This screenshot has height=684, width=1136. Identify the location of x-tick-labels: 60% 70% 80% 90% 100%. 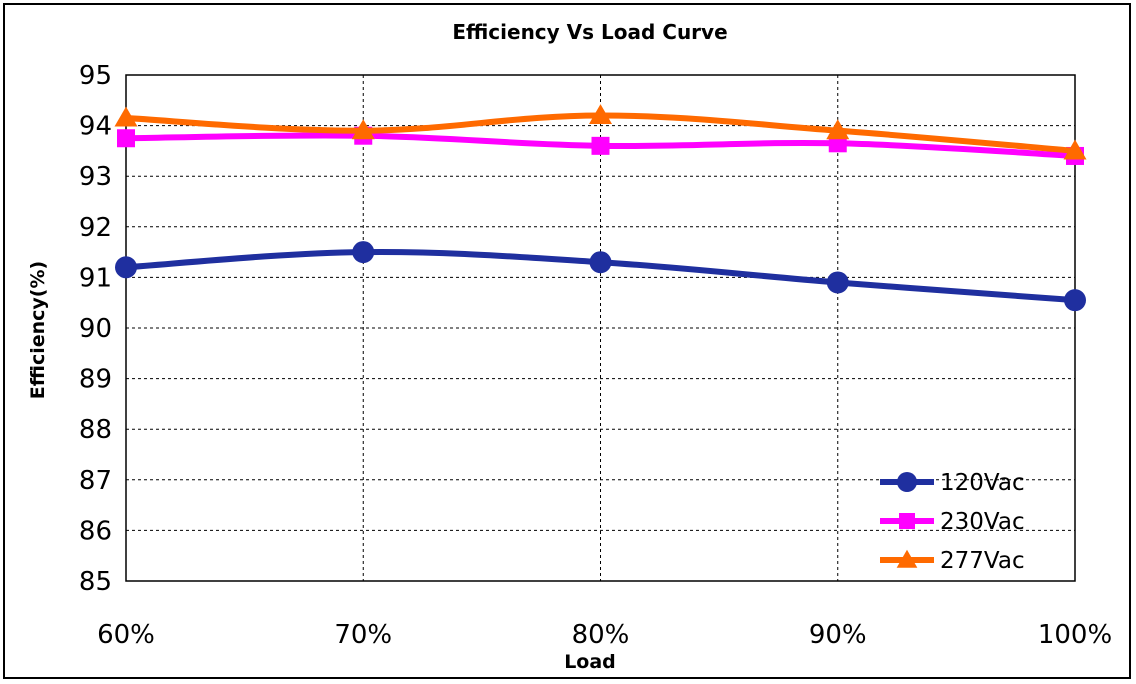
(604, 635).